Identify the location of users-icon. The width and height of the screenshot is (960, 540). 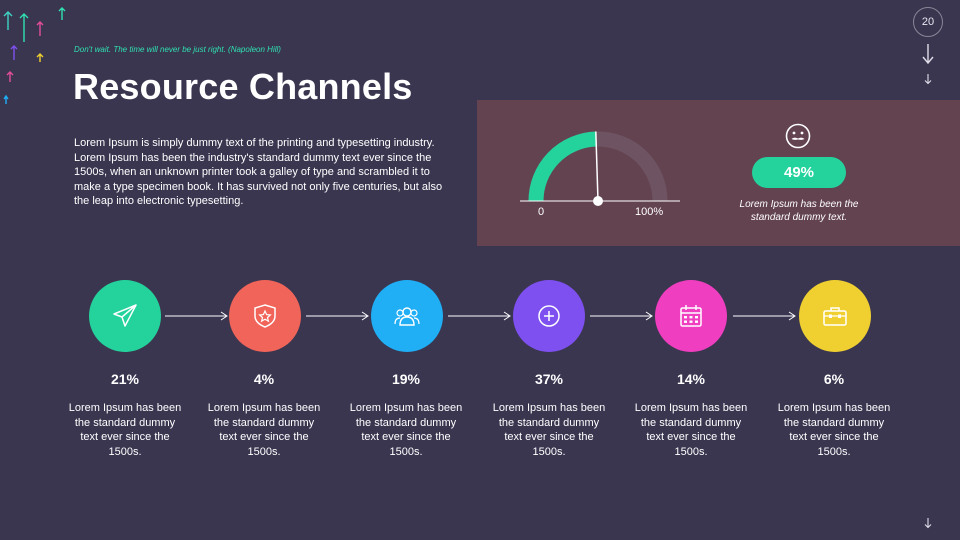
(407, 316).